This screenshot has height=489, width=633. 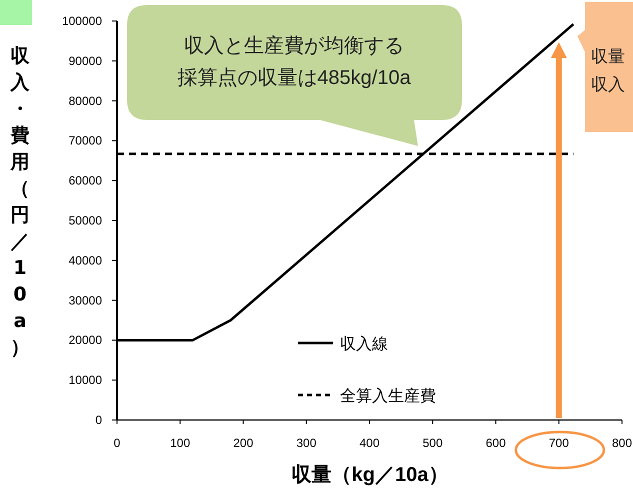 I want to click on y-tick-label: 70000, so click(x=85, y=141).